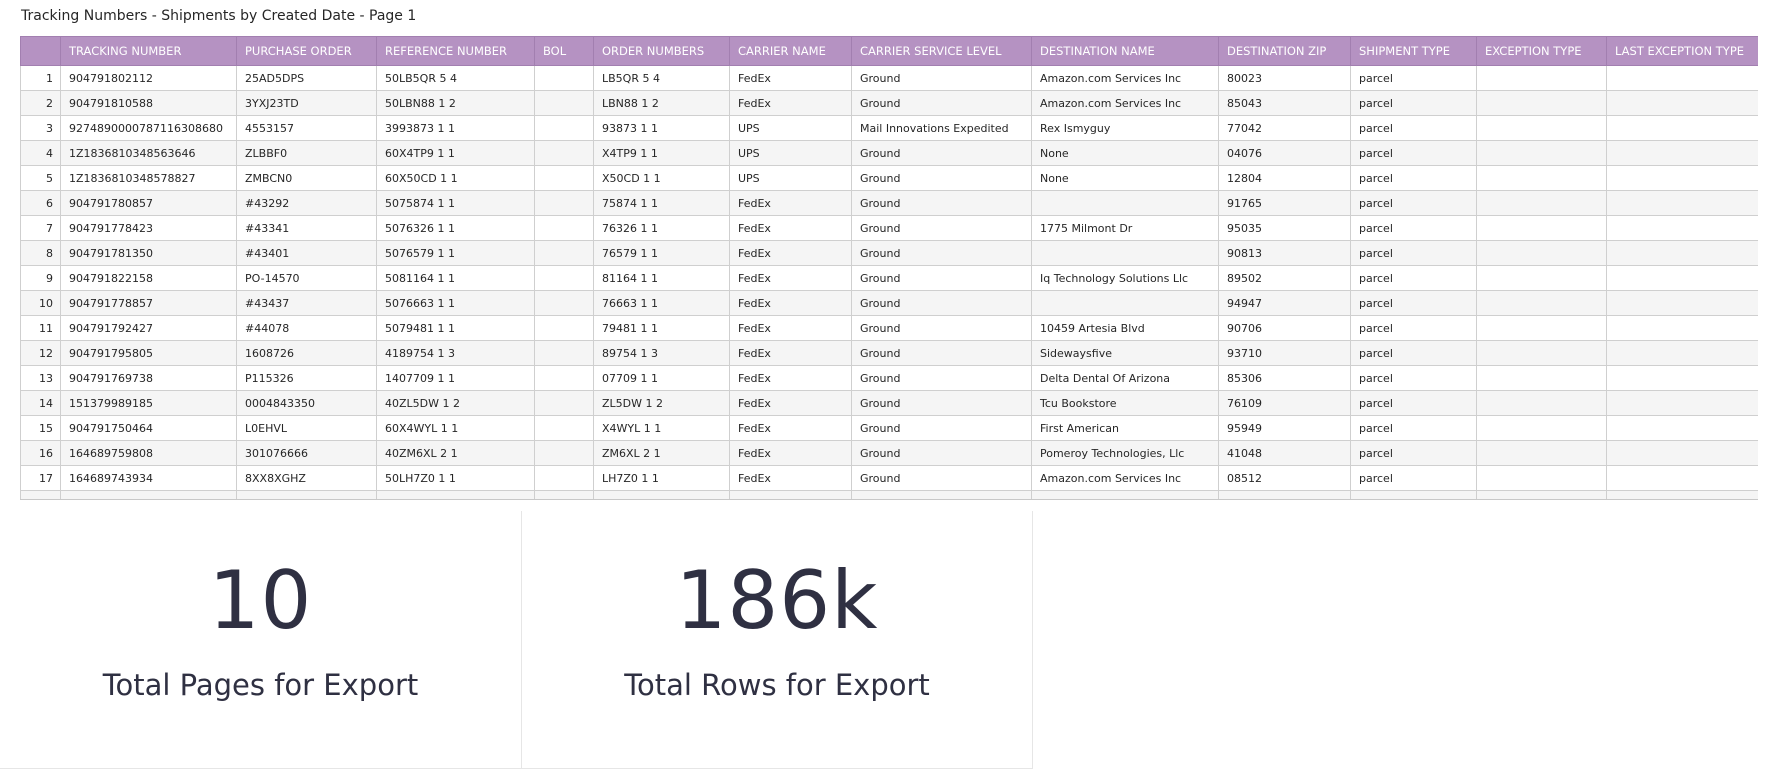 The image size is (1769, 769). I want to click on col-header-purchase-order: PURCHASE ORDER, so click(306, 51).